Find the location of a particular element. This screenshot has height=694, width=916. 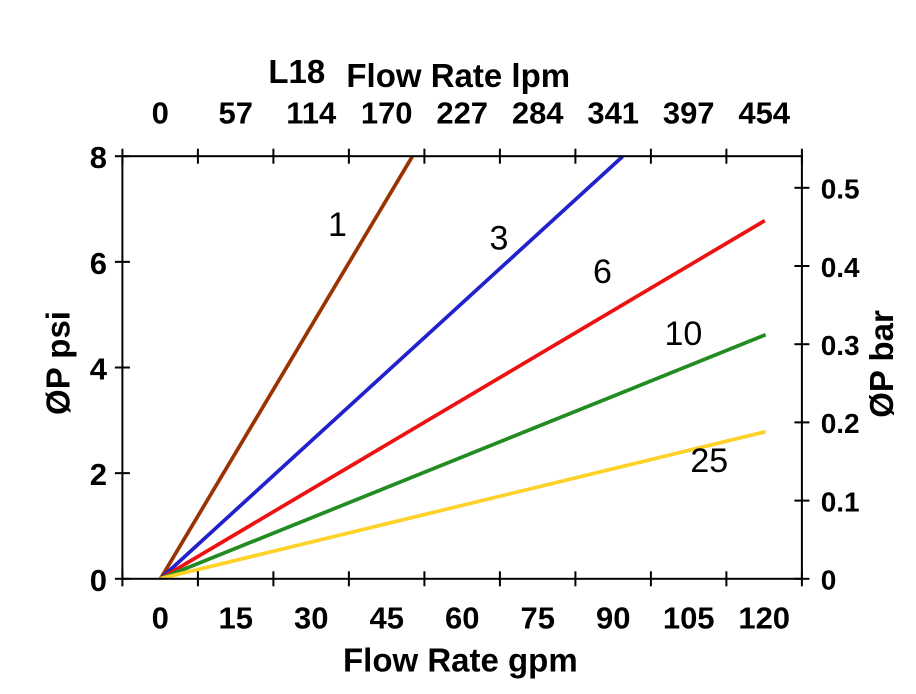

svg-text: 30 is located at coordinates (311, 617).